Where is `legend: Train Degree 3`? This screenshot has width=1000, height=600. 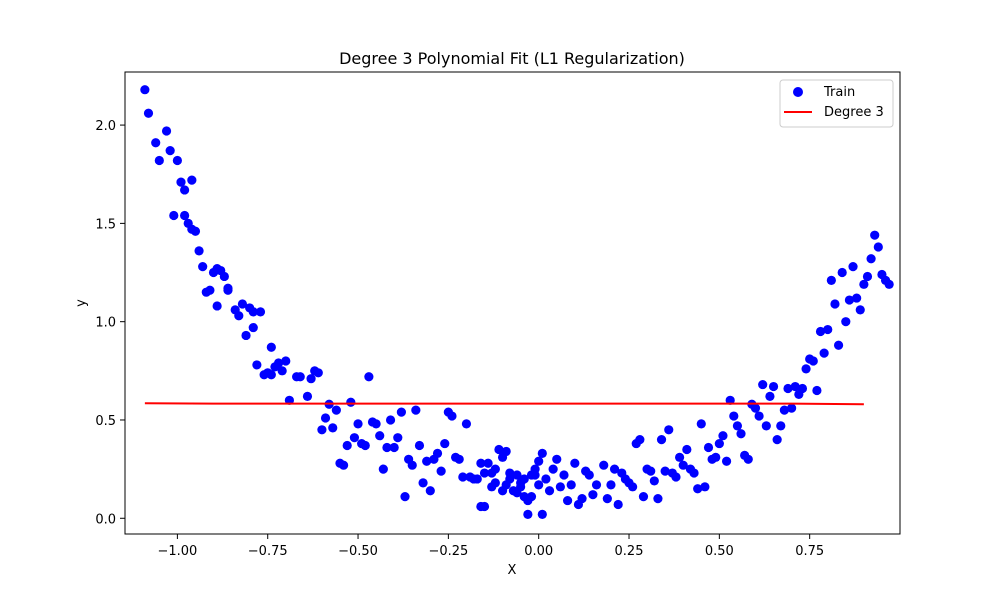
legend: Train Degree 3 is located at coordinates (836, 103).